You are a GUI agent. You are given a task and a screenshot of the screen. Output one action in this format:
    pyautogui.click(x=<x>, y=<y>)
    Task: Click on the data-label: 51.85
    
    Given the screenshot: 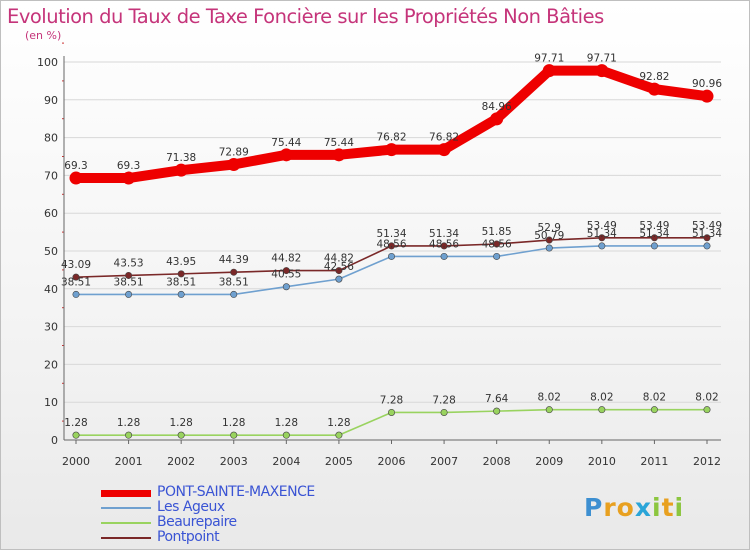 What is the action you would take?
    pyautogui.click(x=497, y=232)
    